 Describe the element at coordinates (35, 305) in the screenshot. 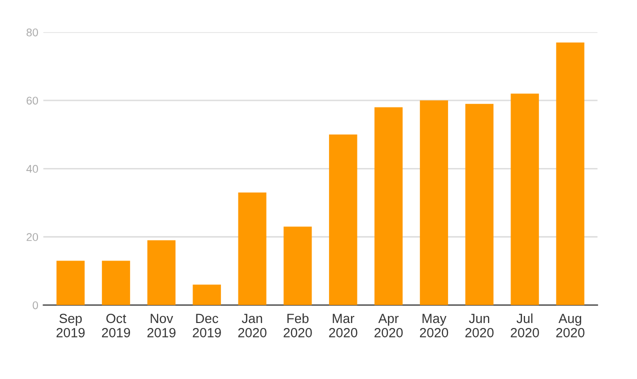

I see `y-tick-label: 0` at that location.